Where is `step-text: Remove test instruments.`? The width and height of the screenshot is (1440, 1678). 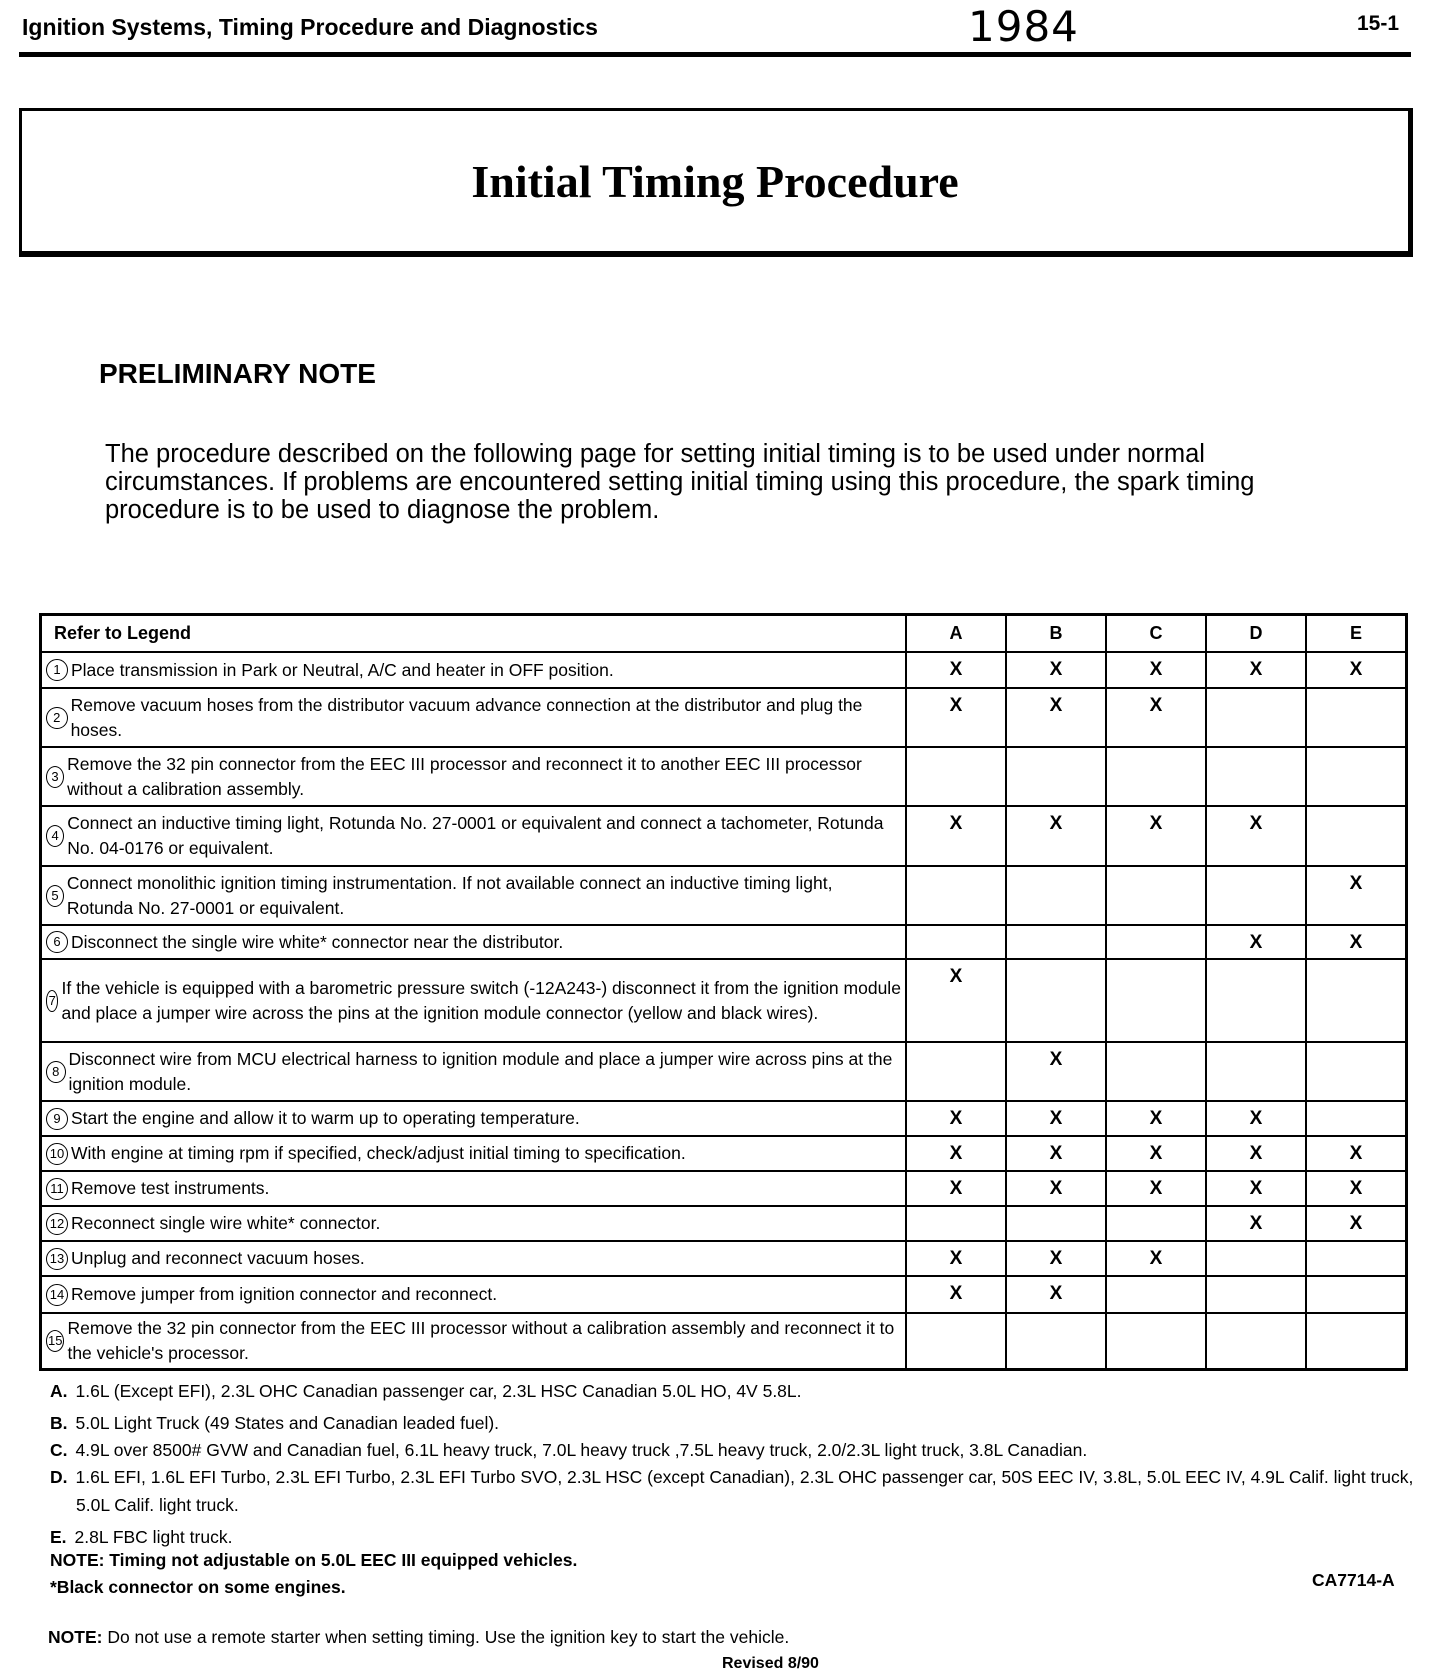 step-text: Remove test instruments. is located at coordinates (170, 1188).